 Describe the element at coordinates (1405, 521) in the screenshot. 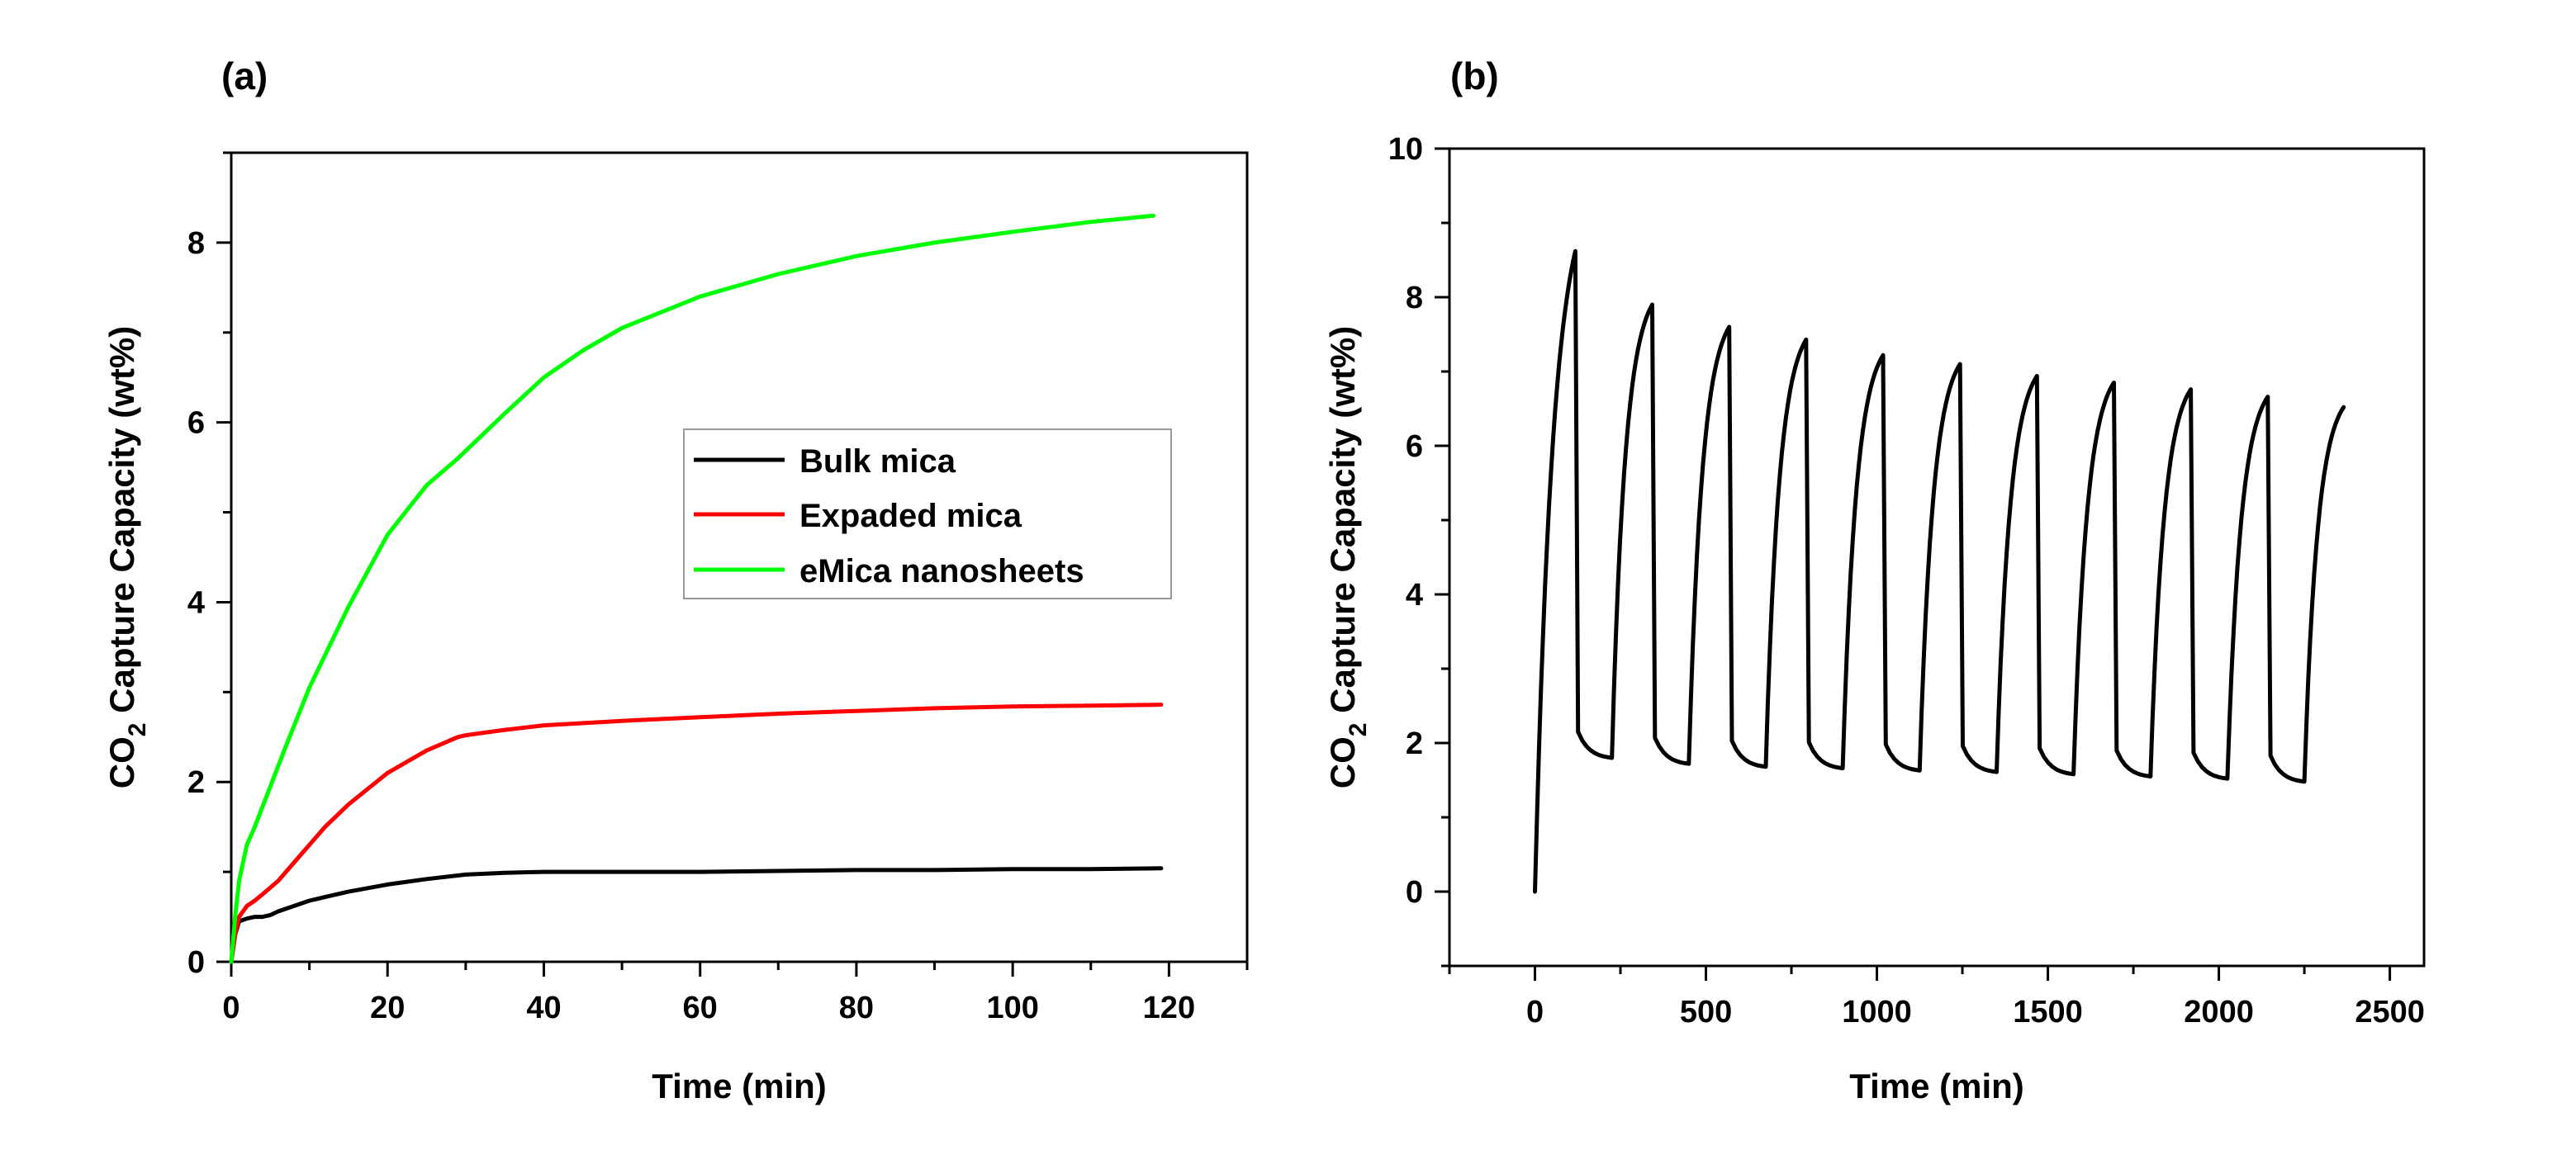

I see `panel-b-y-tick-labels: 0 2 4 6 8 10` at that location.